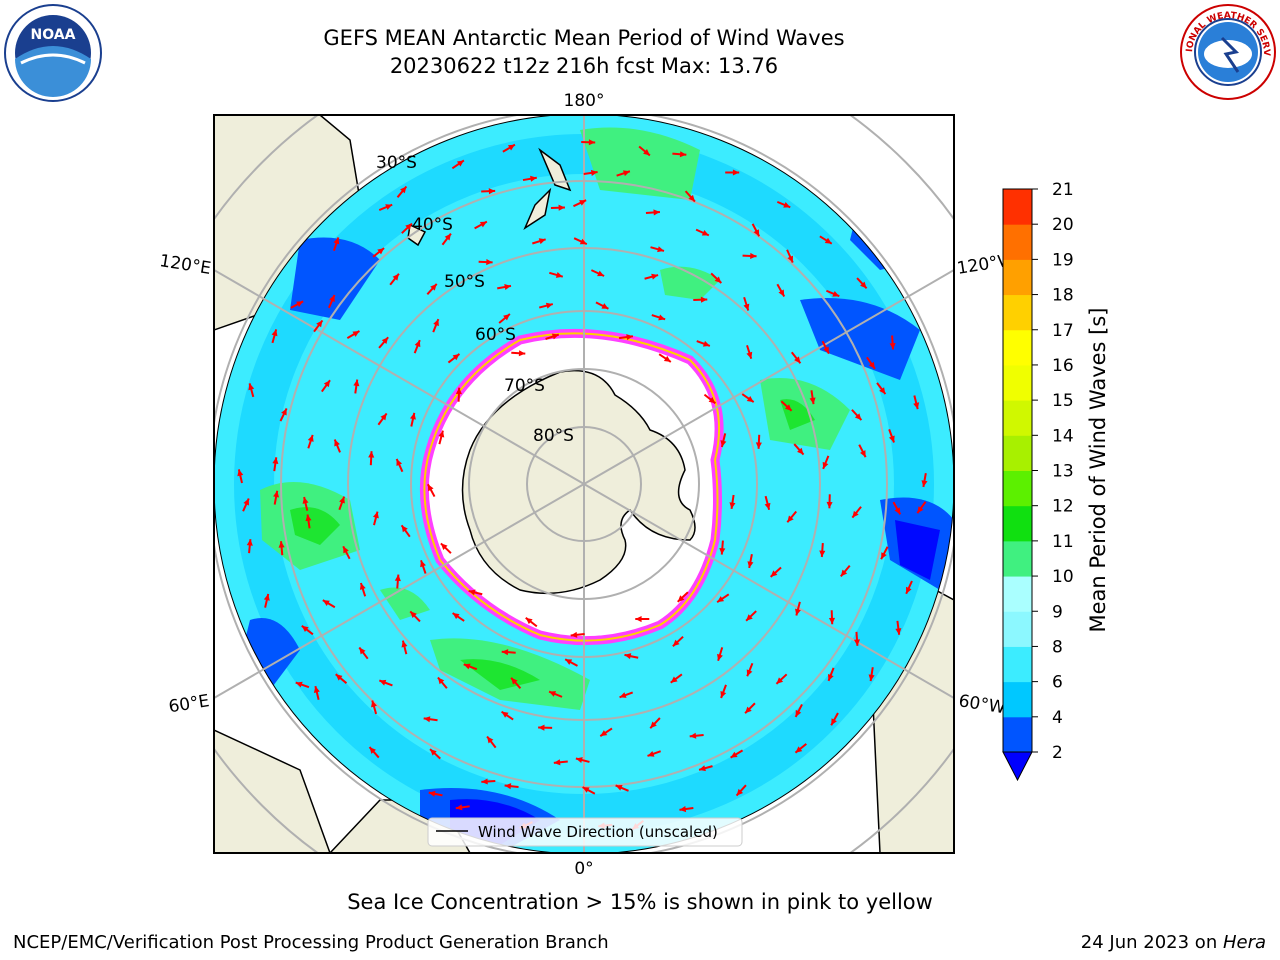 The height and width of the screenshot is (960, 1280). What do you see at coordinates (495, 335) in the screenshot?
I see `lat-label-60s: 60°S` at bounding box center [495, 335].